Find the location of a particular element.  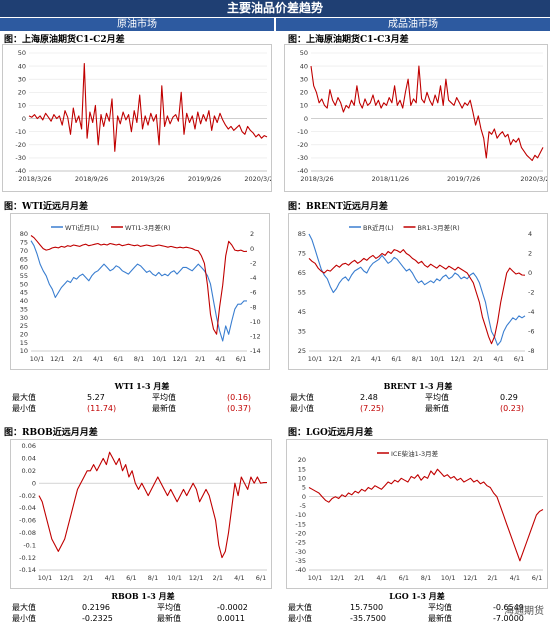

y-tick-label: 30 is located at coordinates (22, 79).